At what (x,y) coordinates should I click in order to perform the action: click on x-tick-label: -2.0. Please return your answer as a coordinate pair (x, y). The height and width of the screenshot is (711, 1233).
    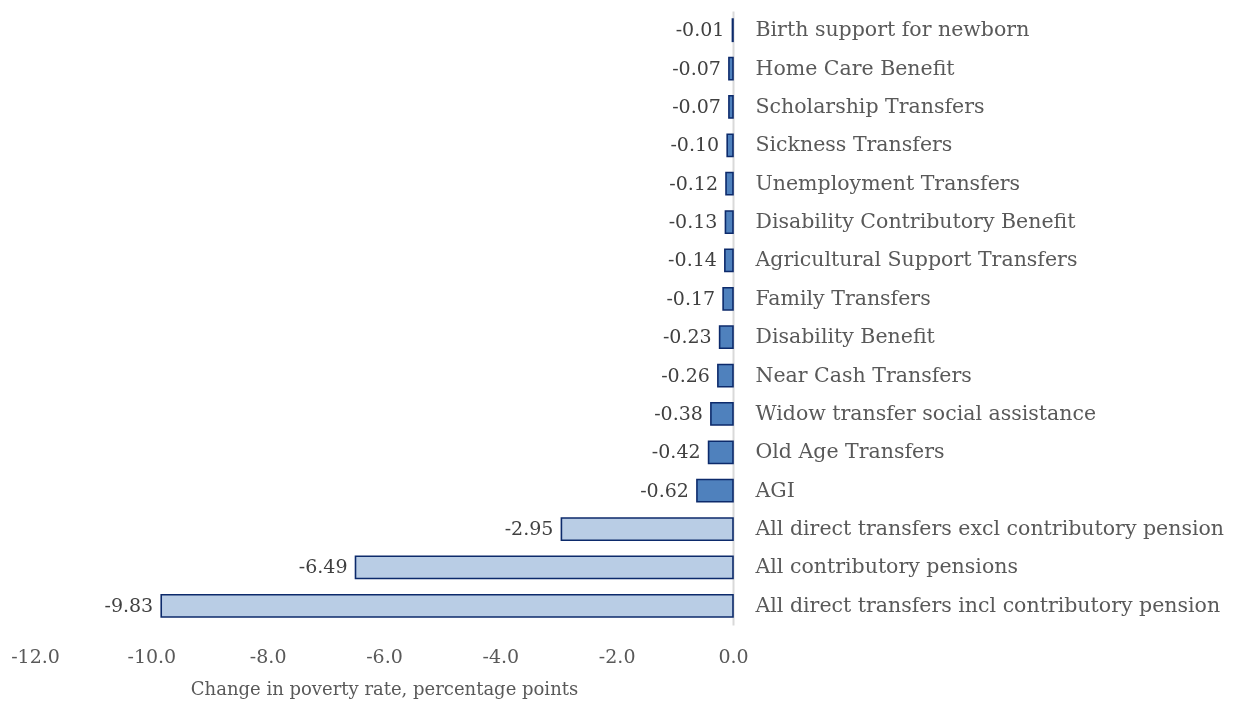
    Looking at the image, I should click on (617, 655).